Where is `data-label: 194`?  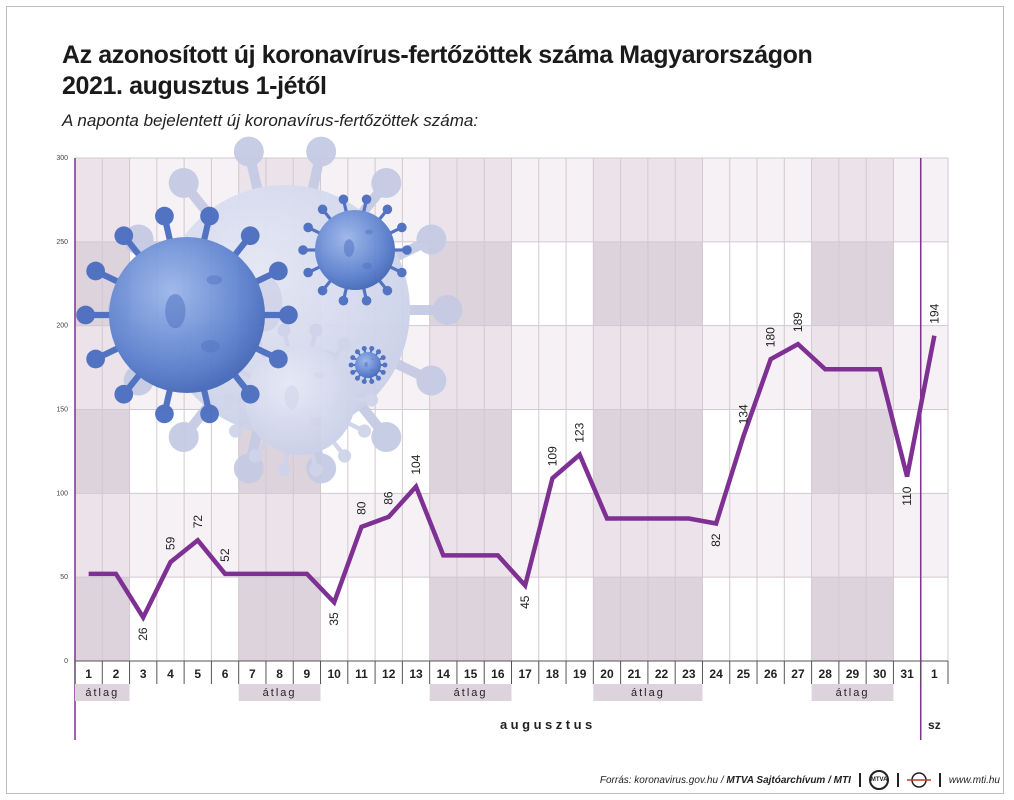
data-label: 194 is located at coordinates (934, 313).